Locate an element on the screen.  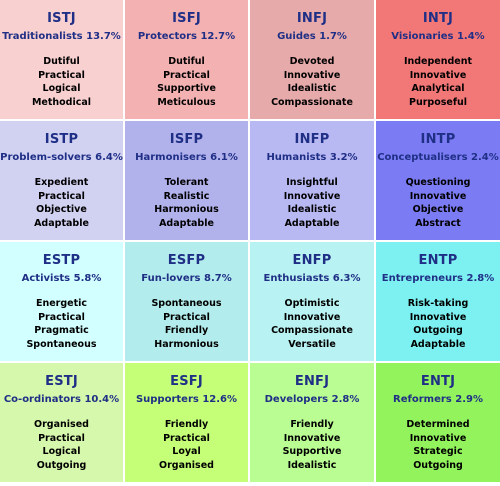
trait-item: Friendly is located at coordinates (186, 330).